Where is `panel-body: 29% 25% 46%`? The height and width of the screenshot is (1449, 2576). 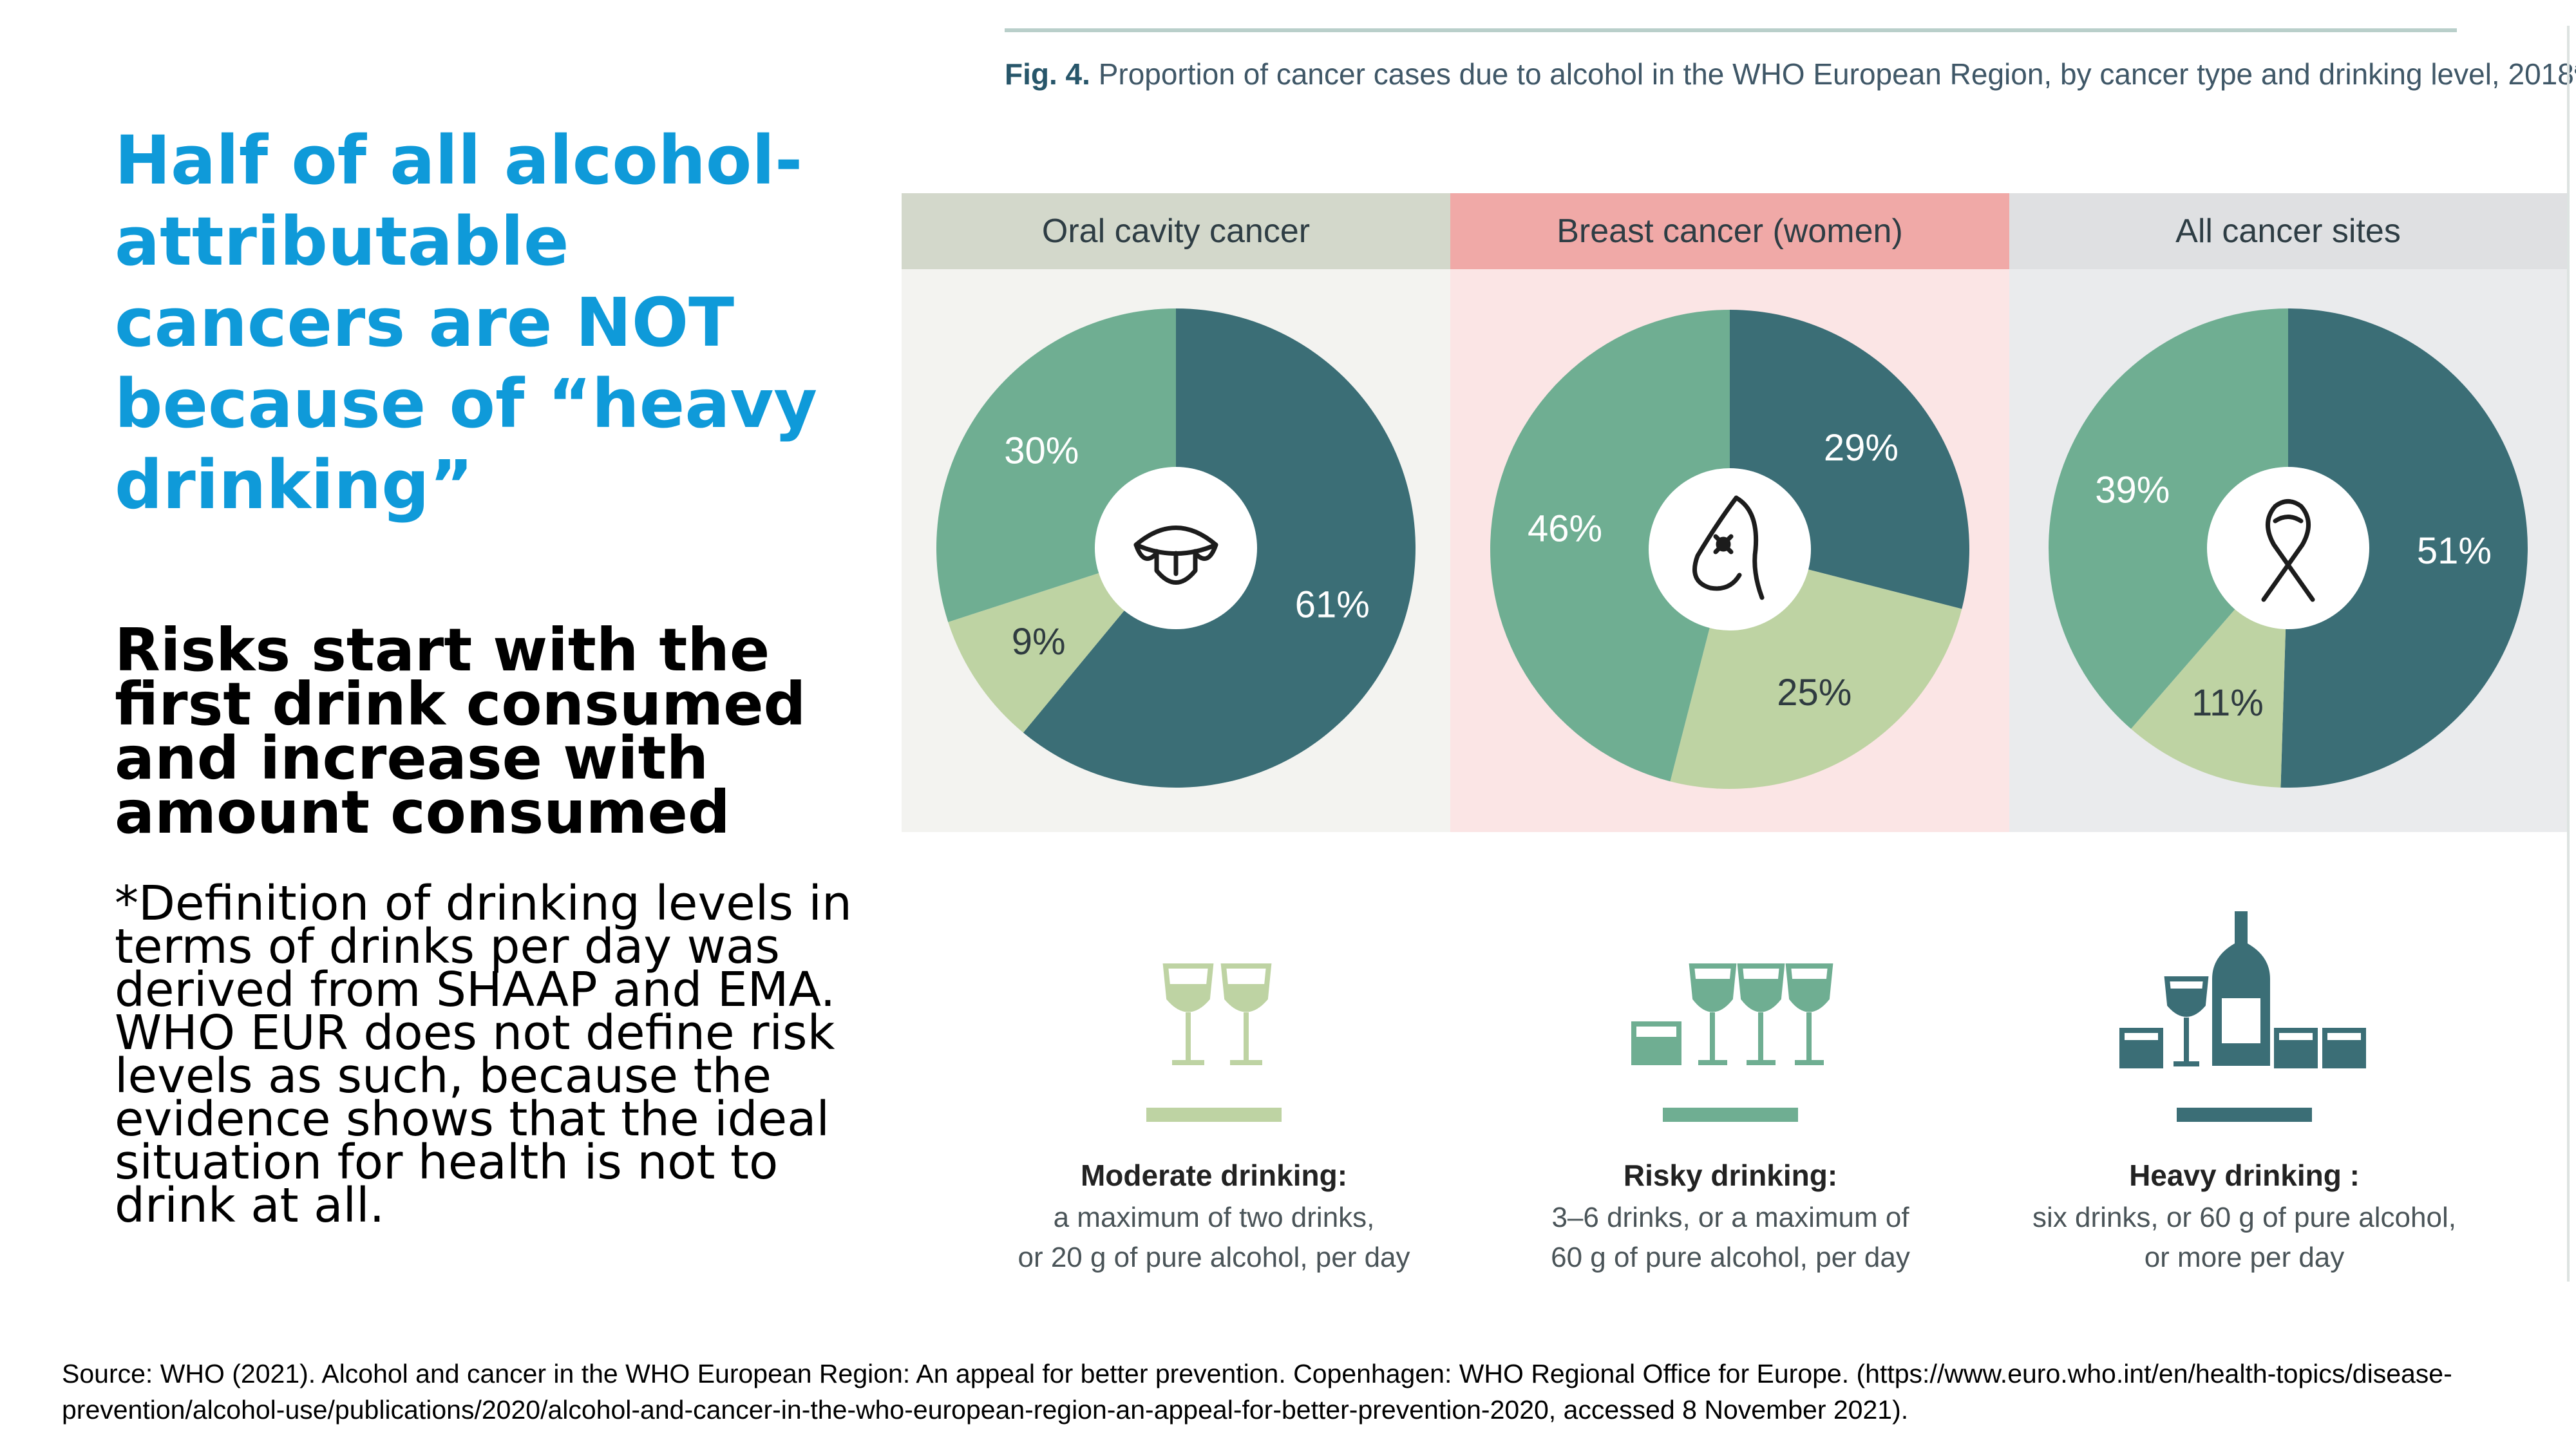 panel-body: 29% 25% 46% is located at coordinates (1729, 550).